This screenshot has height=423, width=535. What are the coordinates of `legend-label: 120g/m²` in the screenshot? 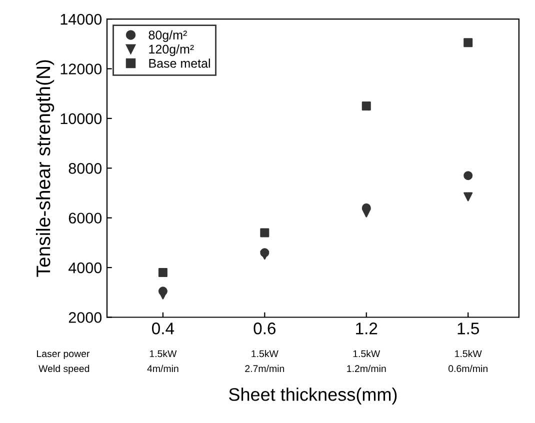 It's located at (171, 50).